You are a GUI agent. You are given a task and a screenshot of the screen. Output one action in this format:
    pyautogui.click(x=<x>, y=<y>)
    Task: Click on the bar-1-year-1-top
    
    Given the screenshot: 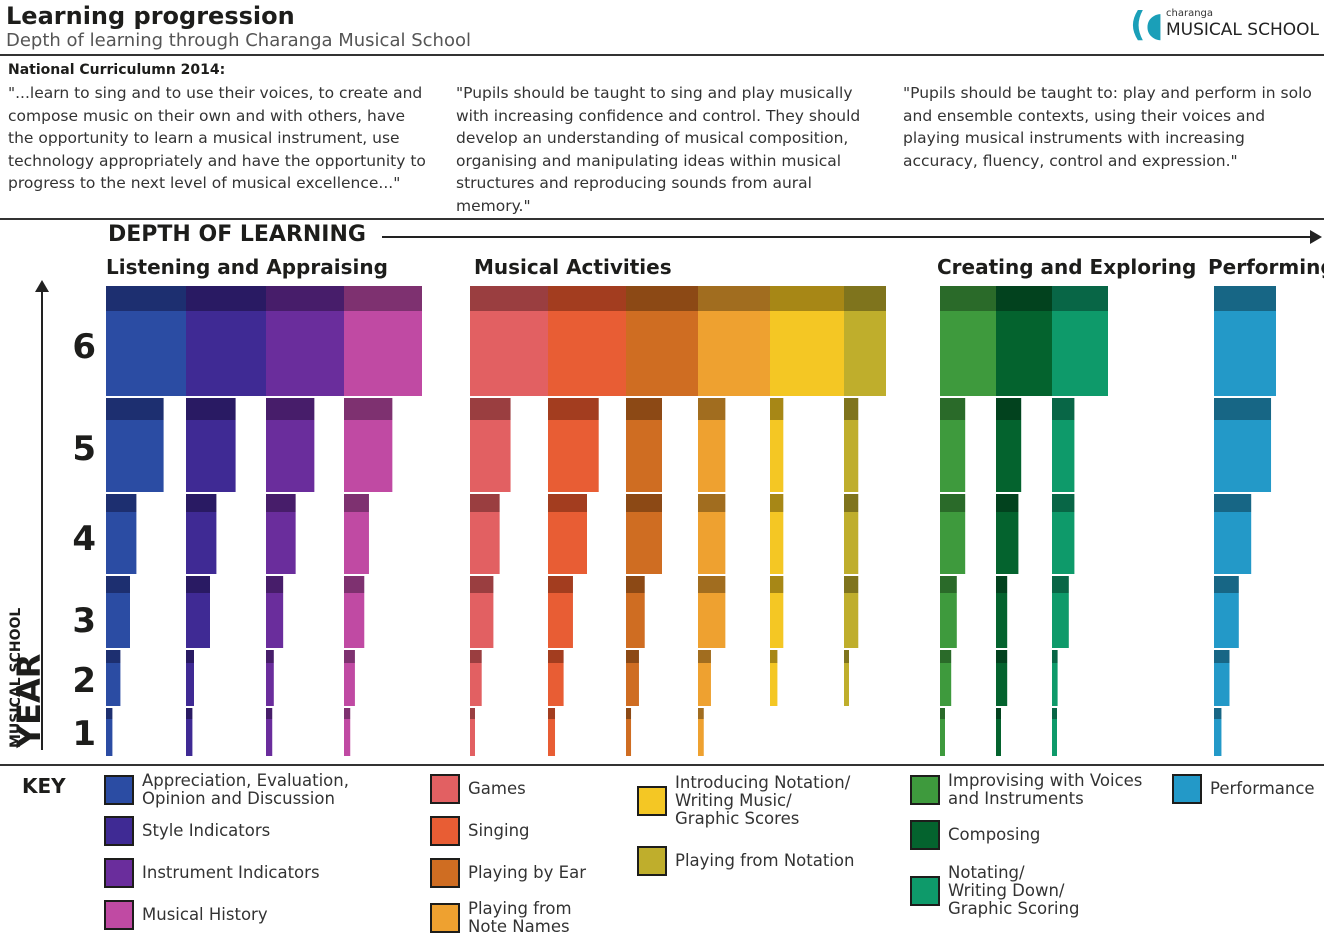 What is the action you would take?
    pyautogui.click(x=189, y=713)
    